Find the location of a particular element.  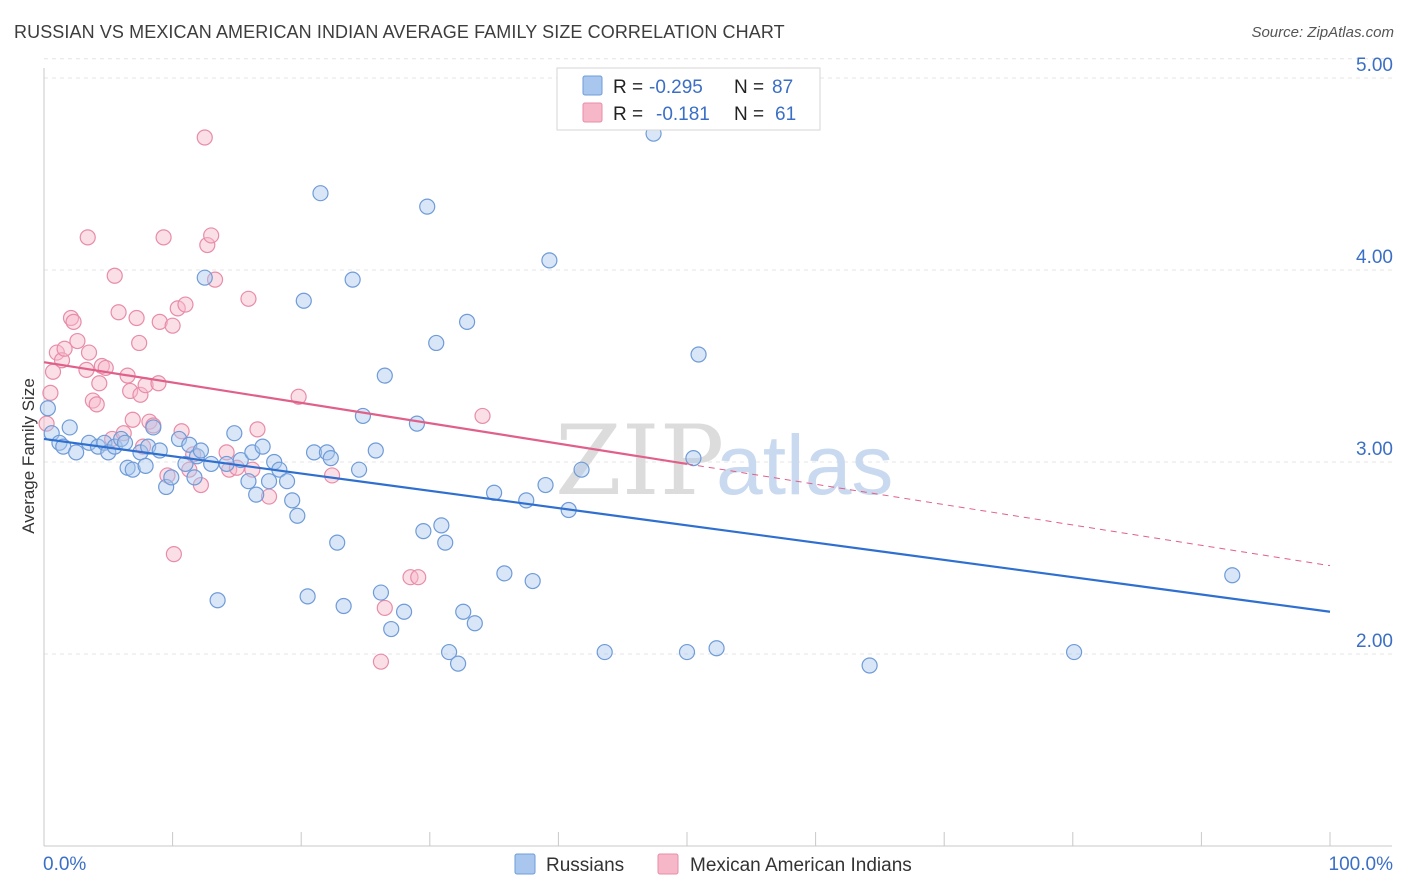

legend-n-label-russians: N = is located at coordinates (749, 87).